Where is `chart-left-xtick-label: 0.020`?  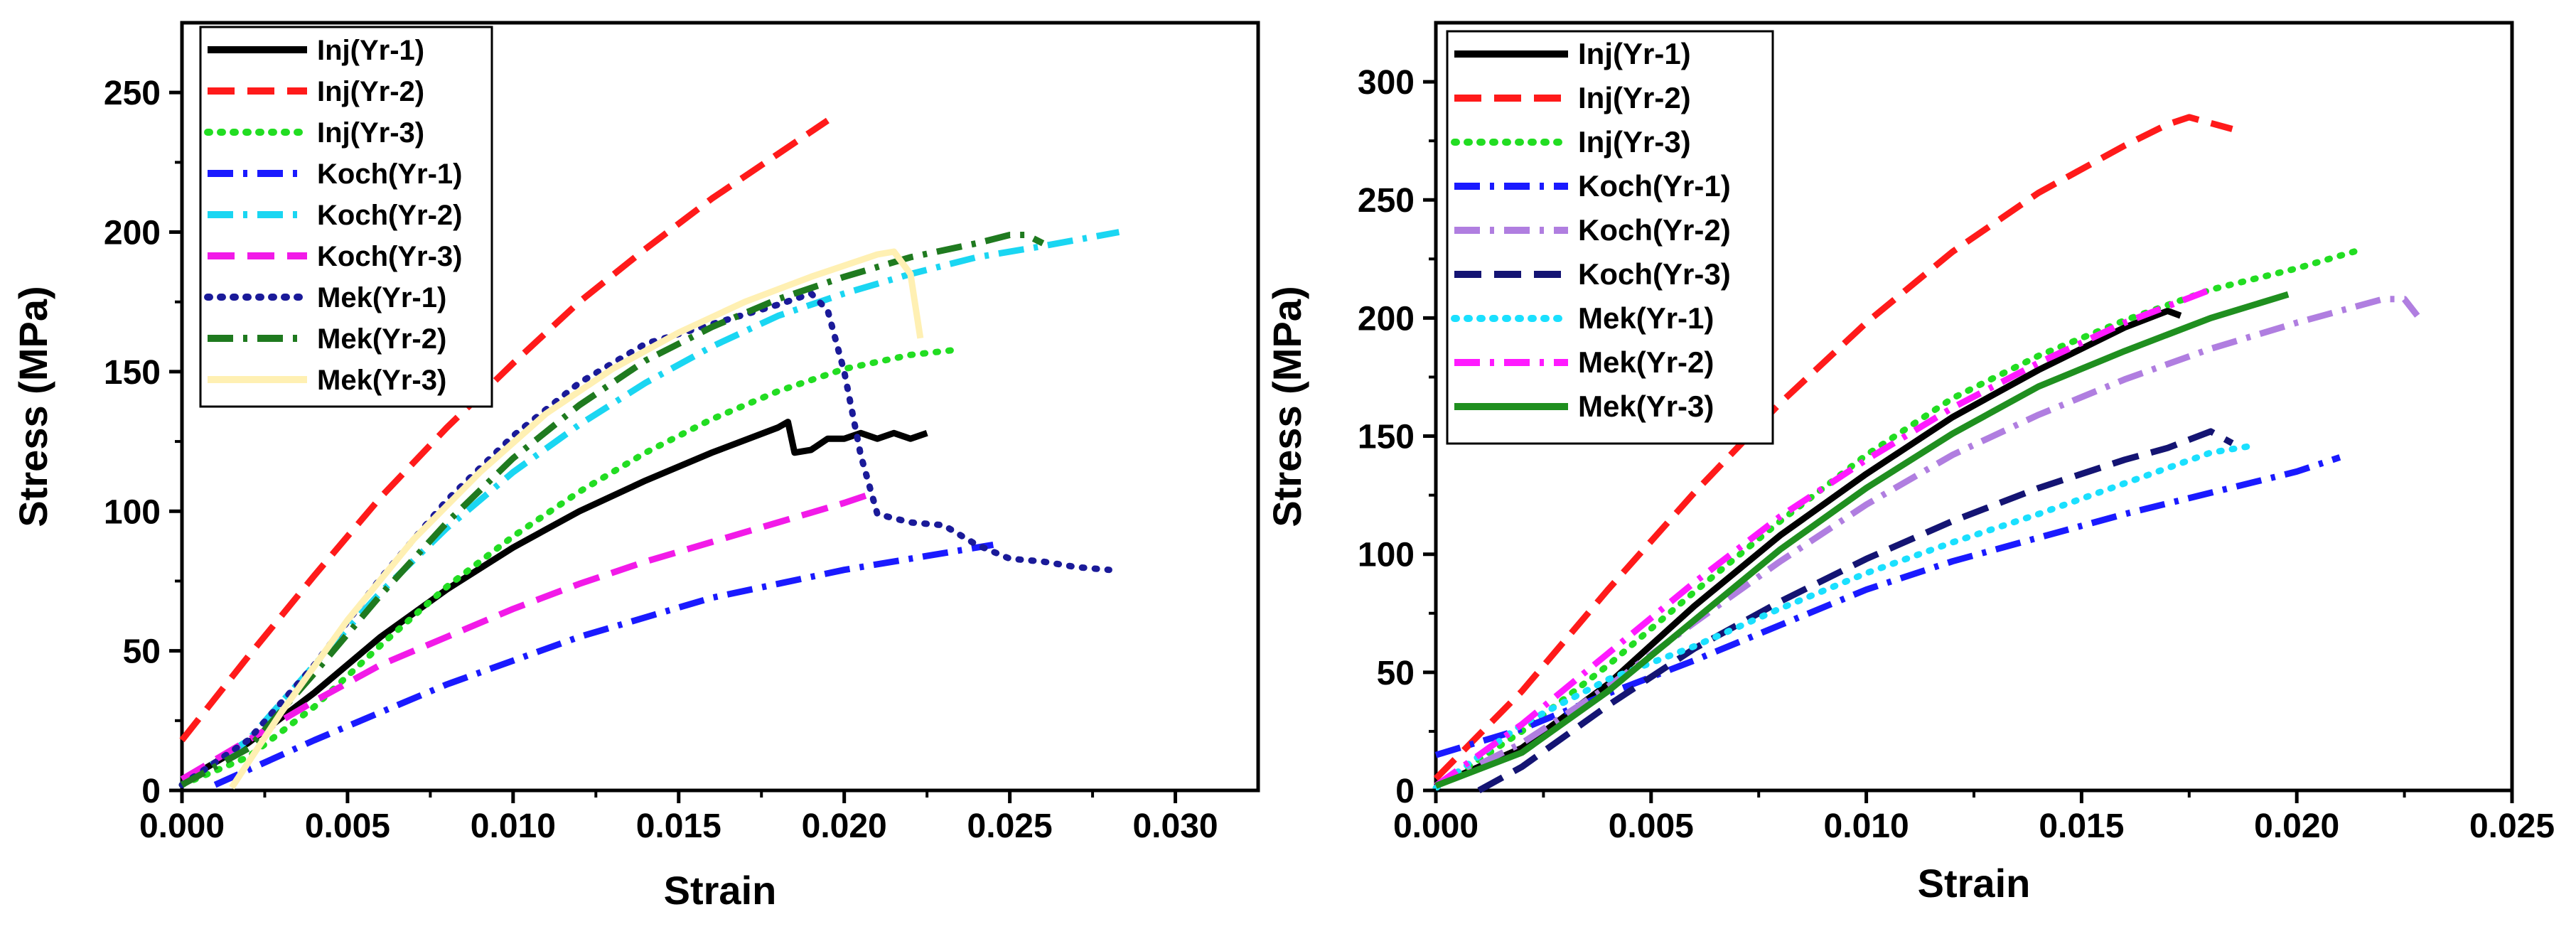 chart-left-xtick-label: 0.020 is located at coordinates (844, 826).